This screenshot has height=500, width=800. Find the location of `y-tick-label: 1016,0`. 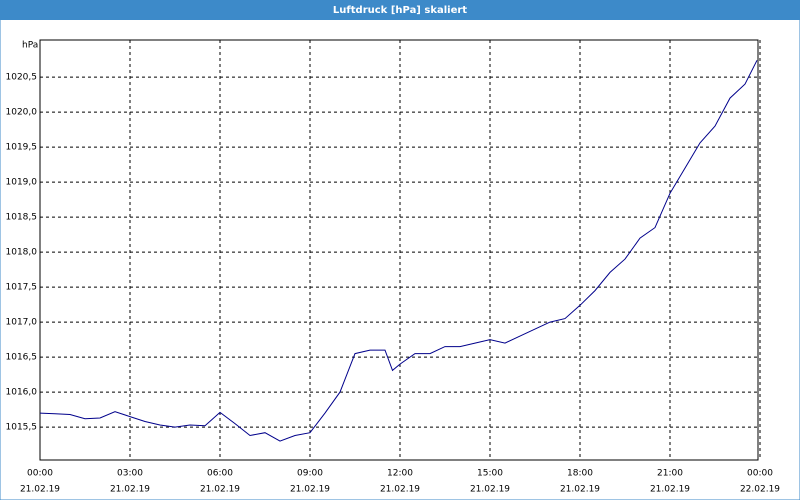

y-tick-label: 1016,0 is located at coordinates (22, 393).